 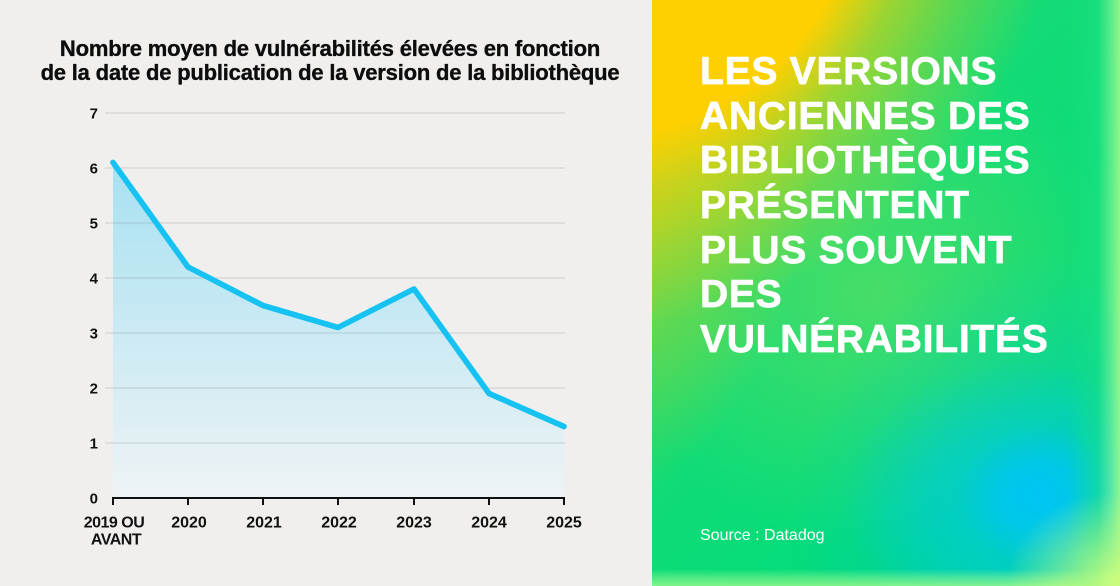 I want to click on svg-text: 2021, so click(x=264, y=523).